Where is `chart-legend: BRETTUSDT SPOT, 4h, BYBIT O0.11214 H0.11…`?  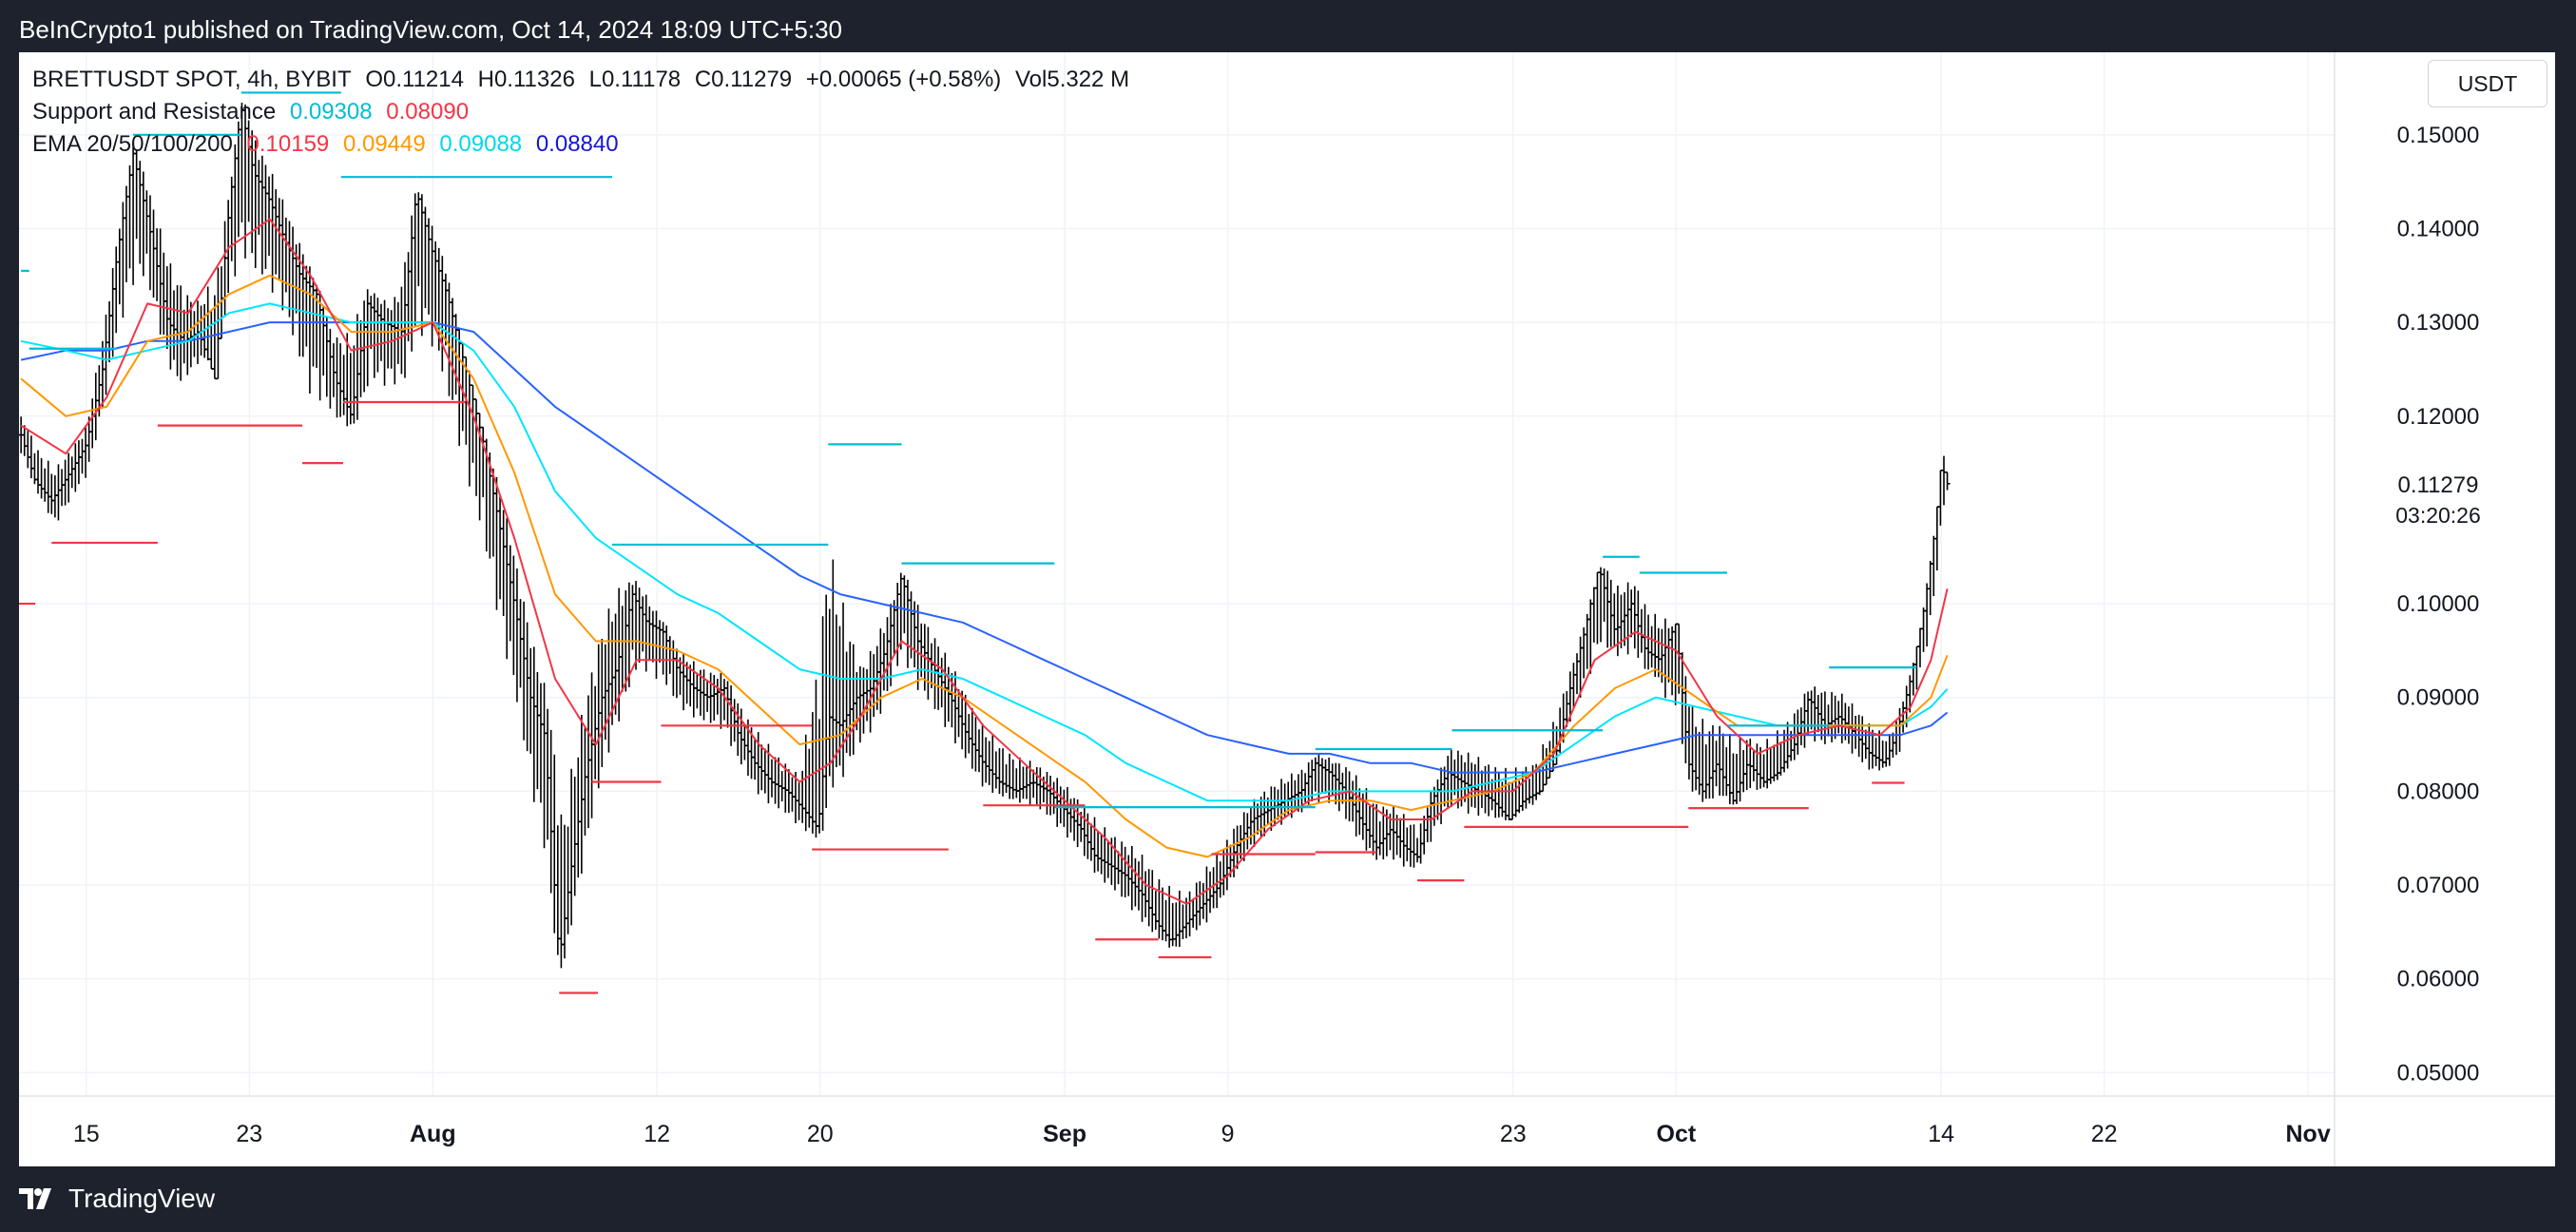 chart-legend: BRETTUSDT SPOT, 4h, BYBIT O0.11214 H0.11… is located at coordinates (584, 112).